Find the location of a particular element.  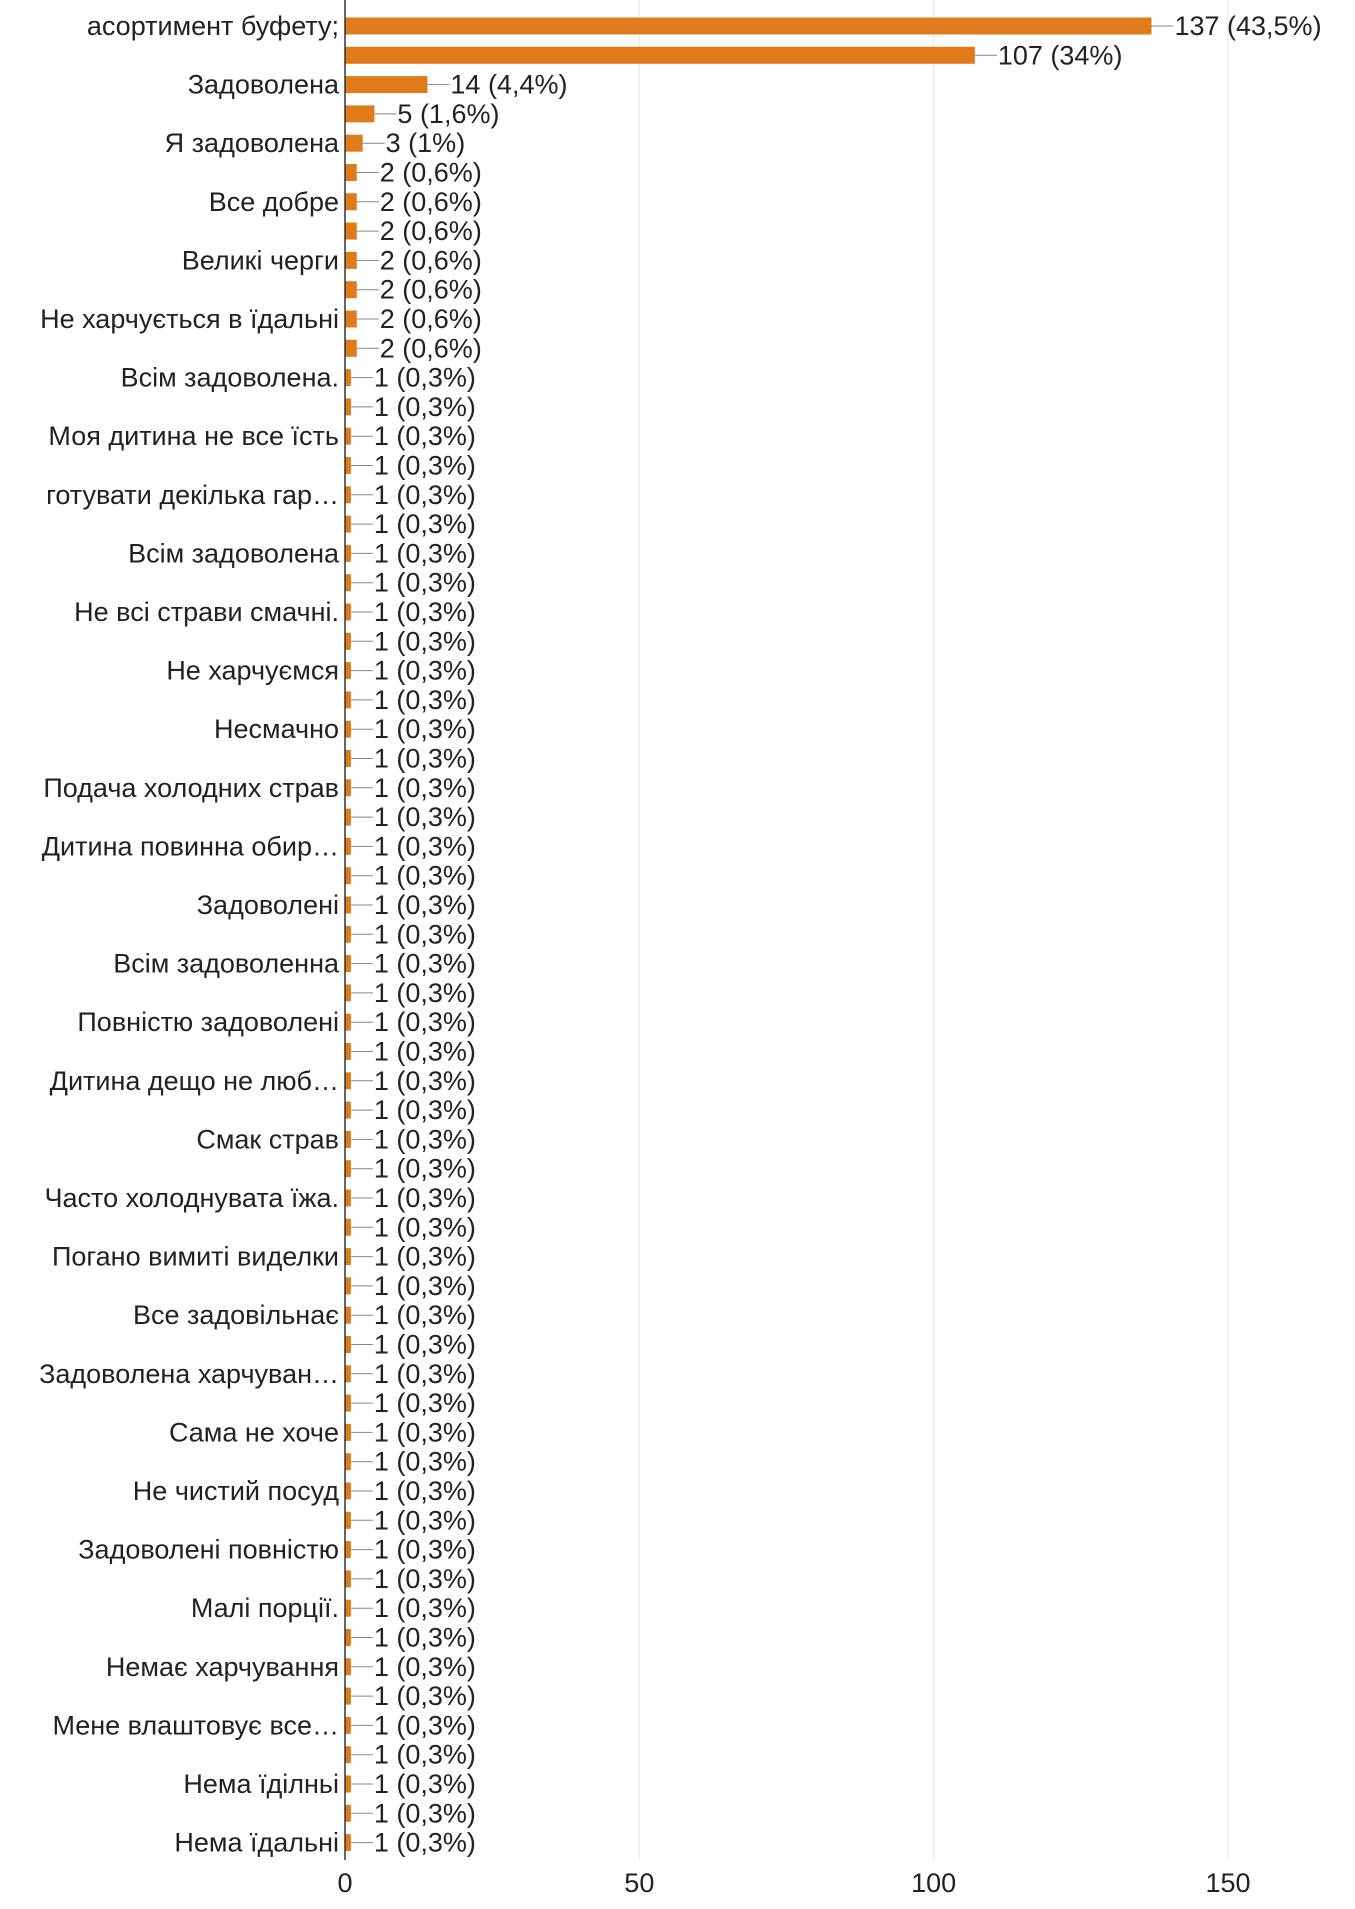

category-label: Не всі страви смачні. is located at coordinates (206, 612).